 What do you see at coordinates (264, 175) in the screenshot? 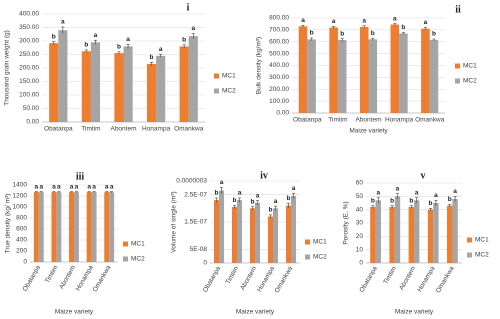
I see `chart-title: iv` at bounding box center [264, 175].